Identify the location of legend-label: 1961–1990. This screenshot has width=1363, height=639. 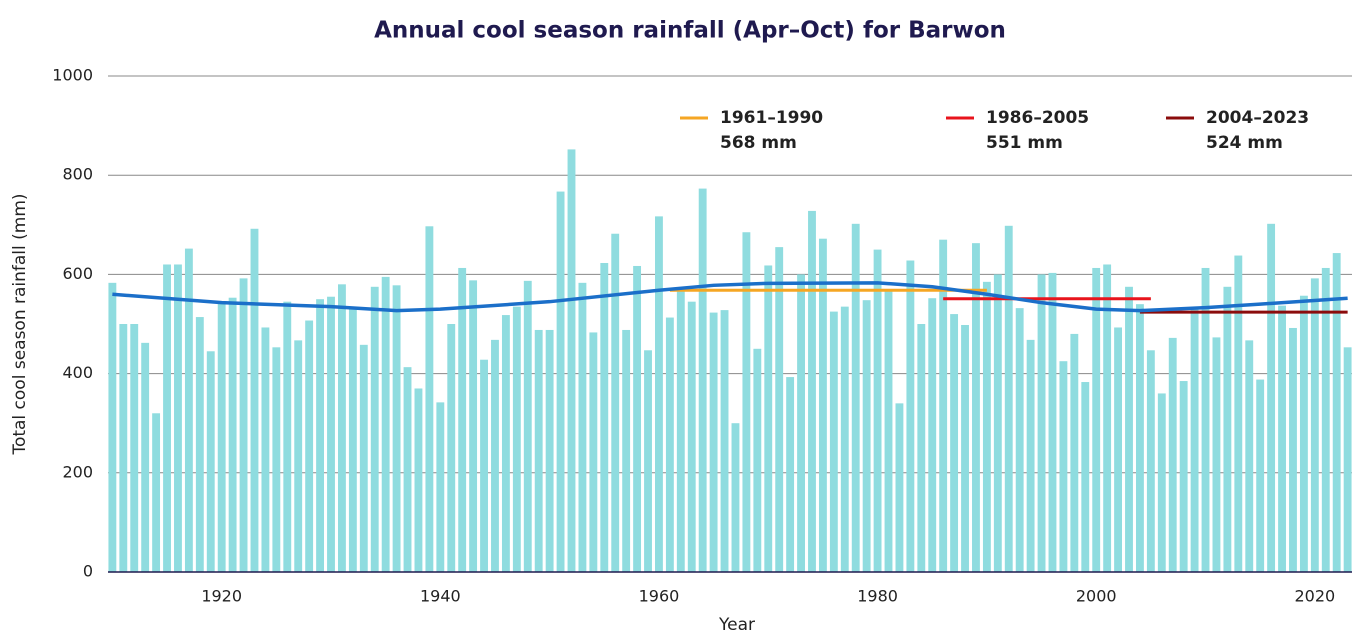
(771, 118).